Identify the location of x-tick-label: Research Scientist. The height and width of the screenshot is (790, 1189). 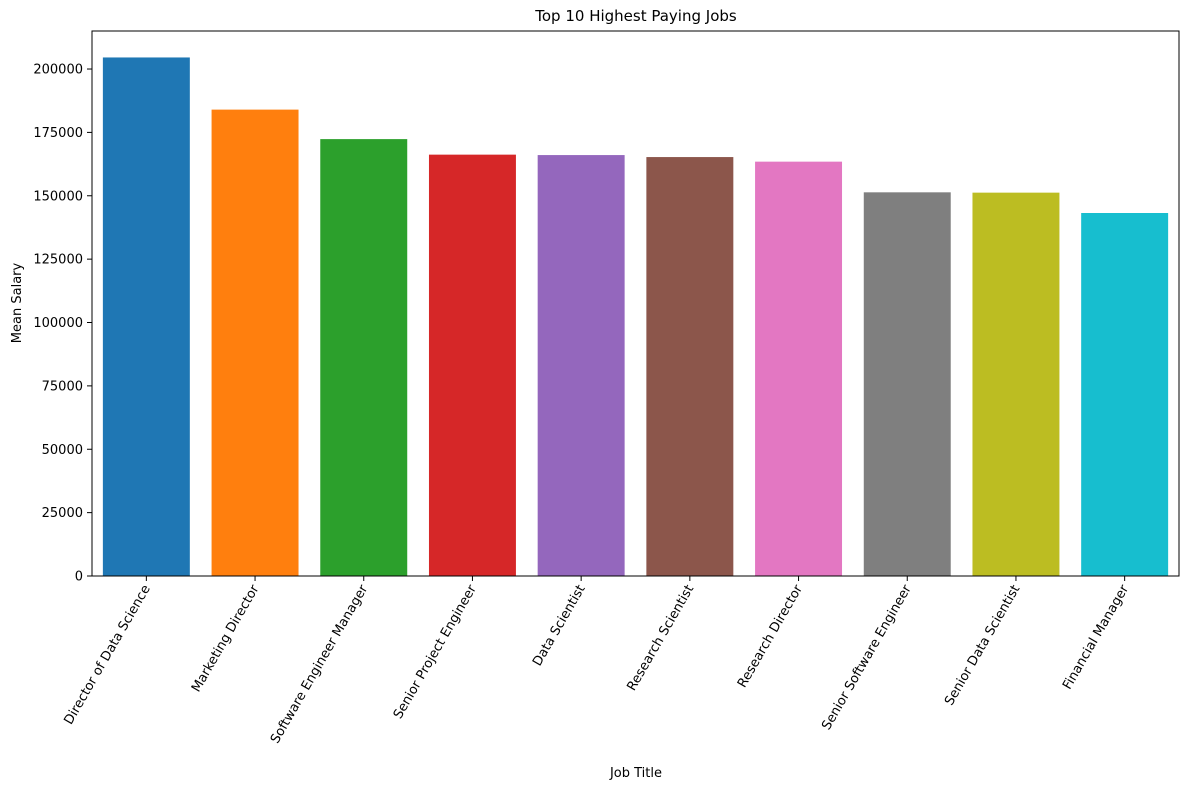
(661, 638).